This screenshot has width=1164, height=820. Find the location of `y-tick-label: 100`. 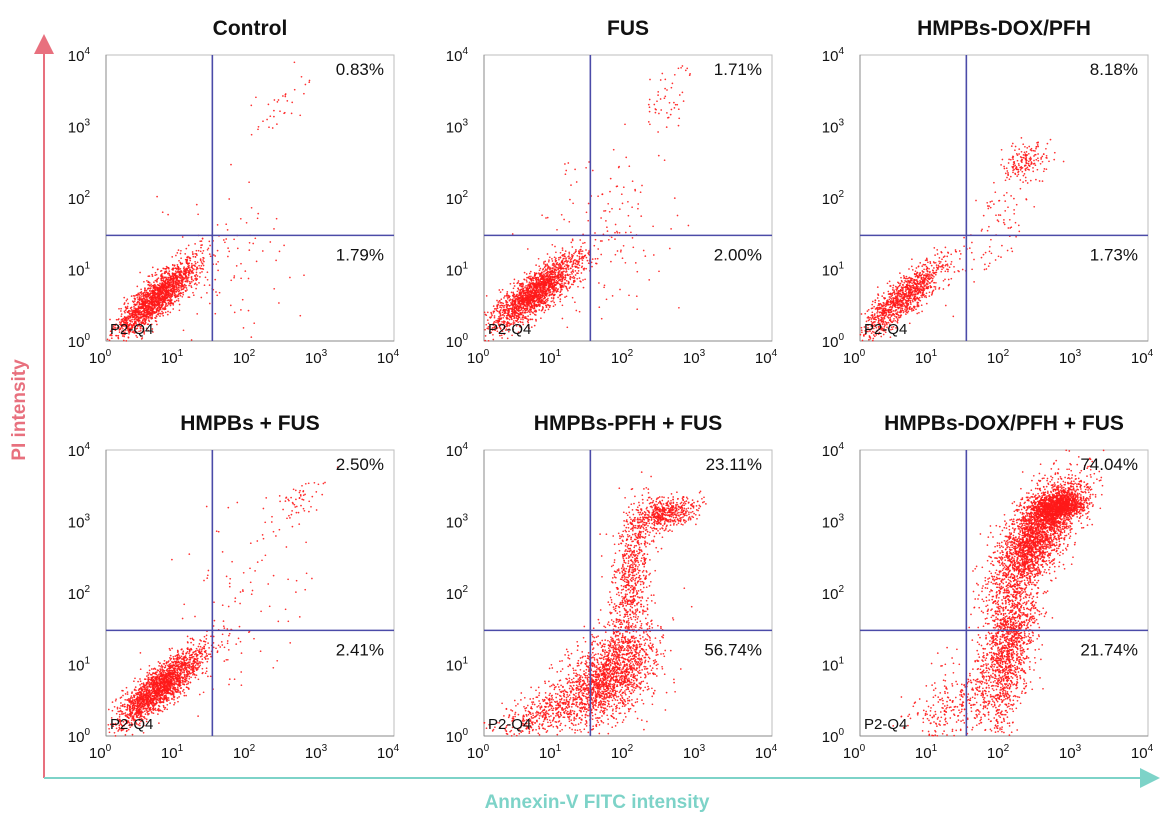

y-tick-label: 100 is located at coordinates (457, 341).